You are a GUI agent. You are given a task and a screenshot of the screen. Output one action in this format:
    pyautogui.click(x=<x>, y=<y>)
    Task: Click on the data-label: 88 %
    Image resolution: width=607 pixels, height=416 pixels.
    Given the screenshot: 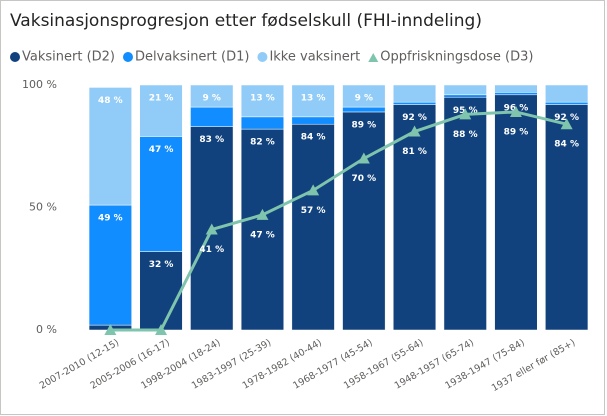 What is the action you would take?
    pyautogui.click(x=465, y=135)
    